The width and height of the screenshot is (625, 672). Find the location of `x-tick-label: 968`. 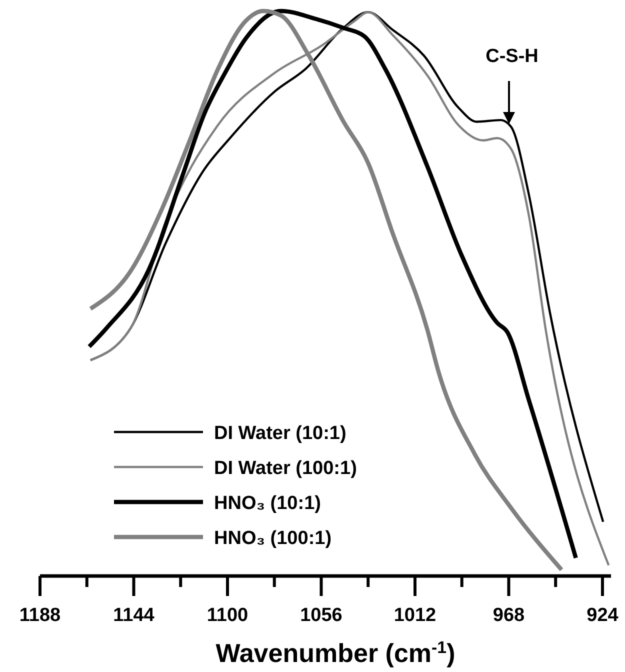

x-tick-label: 968 is located at coordinates (508, 615).